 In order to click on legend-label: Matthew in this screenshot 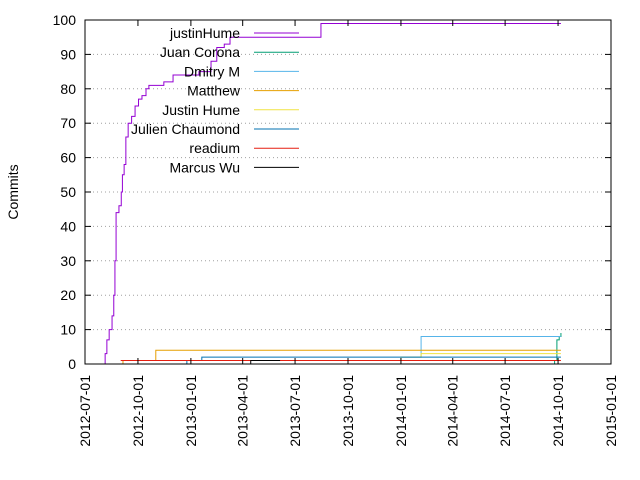, I will do `click(214, 91)`.